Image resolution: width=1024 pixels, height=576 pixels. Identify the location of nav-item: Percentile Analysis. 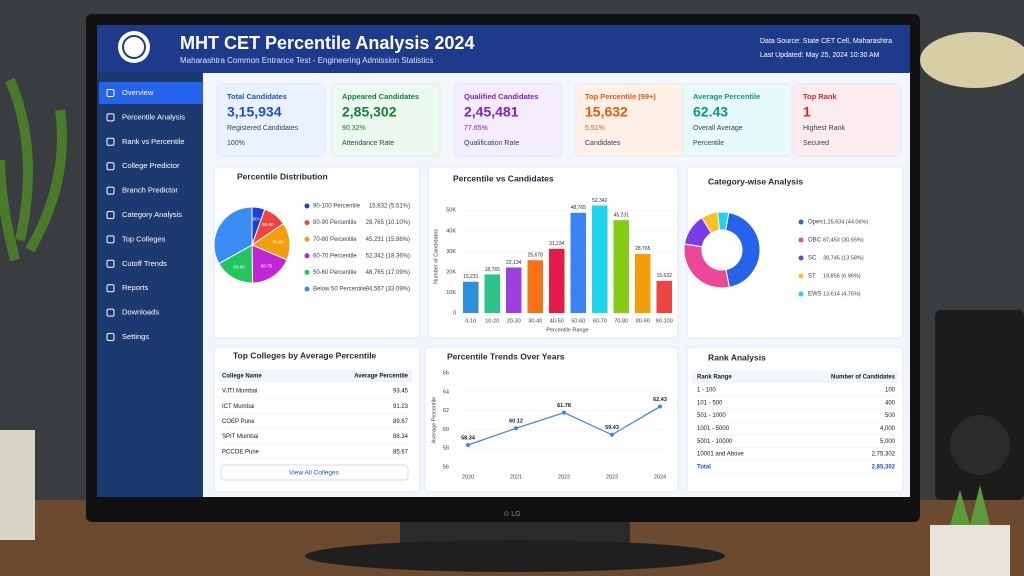
(153, 116).